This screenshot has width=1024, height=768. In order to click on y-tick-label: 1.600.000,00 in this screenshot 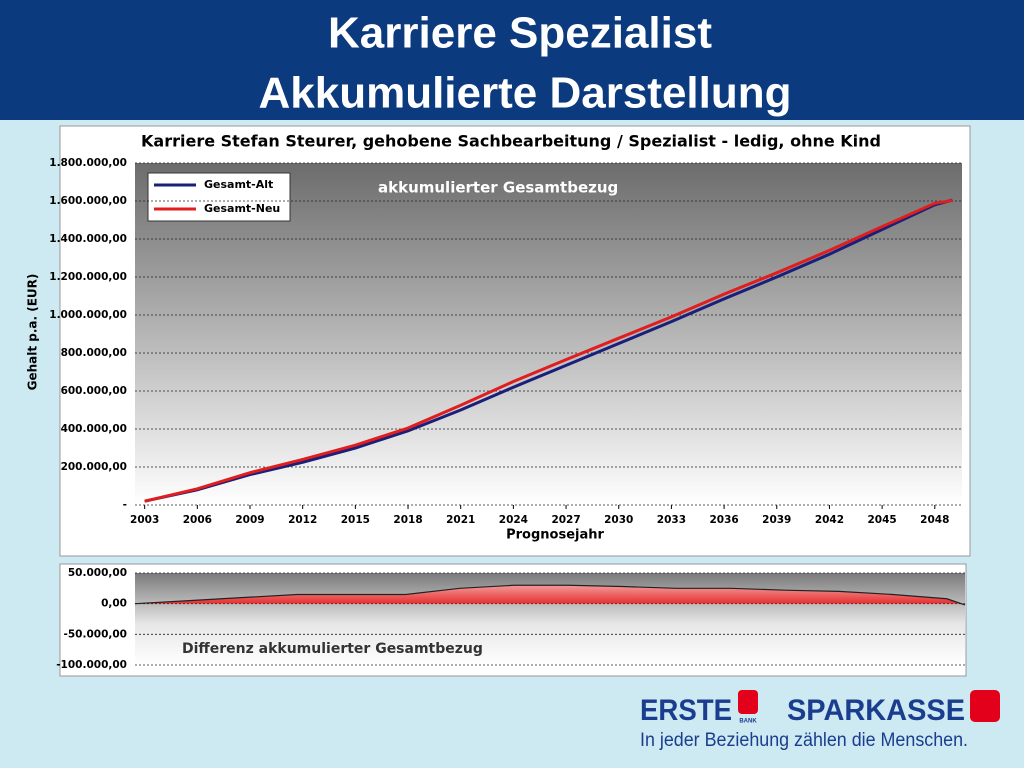, I will do `click(88, 201)`.